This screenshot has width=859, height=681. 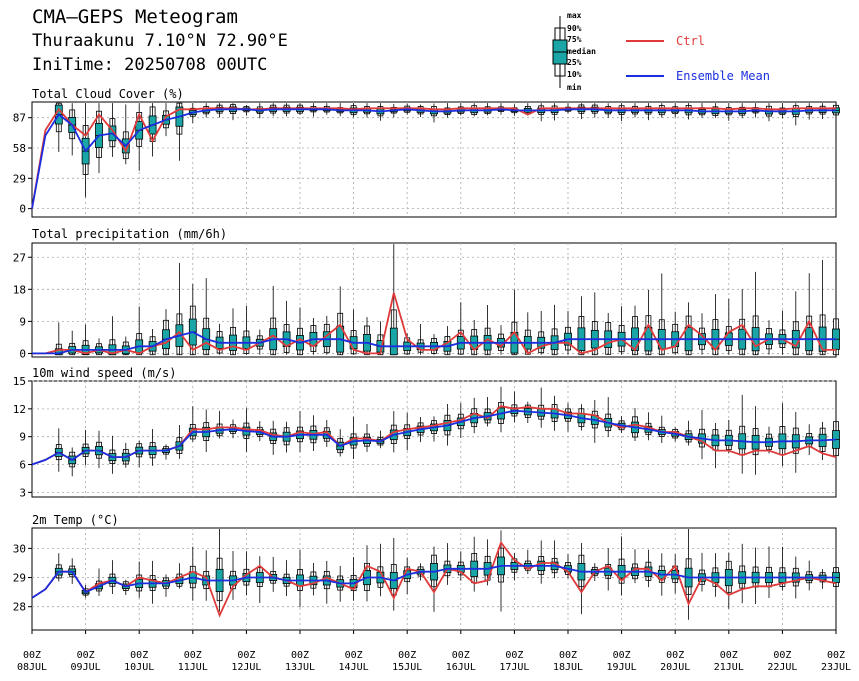 What do you see at coordinates (104, 373) in the screenshot?
I see `panel-title: 10m wind speed (m/s)` at bounding box center [104, 373].